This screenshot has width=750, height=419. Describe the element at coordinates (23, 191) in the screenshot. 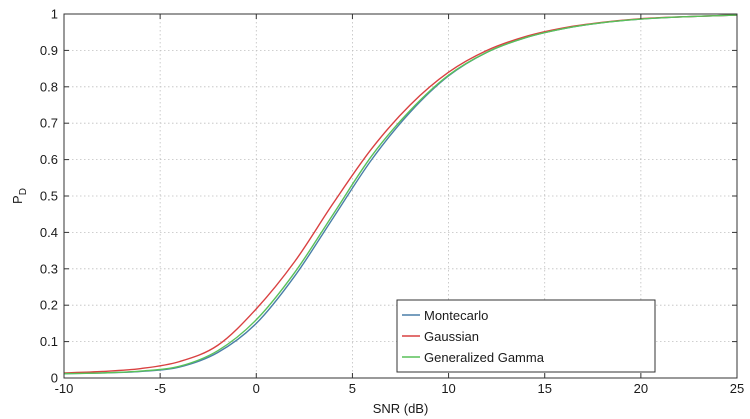

I see `y-axis-label-subscript: D` at that location.